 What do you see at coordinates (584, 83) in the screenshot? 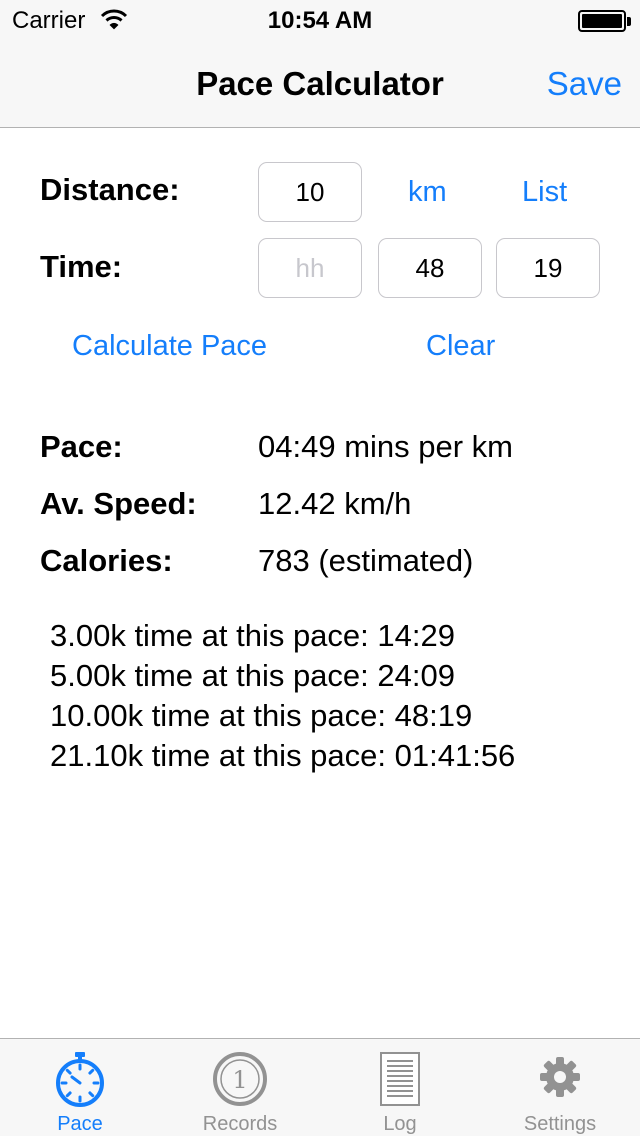
I see `save-button: Save` at bounding box center [584, 83].